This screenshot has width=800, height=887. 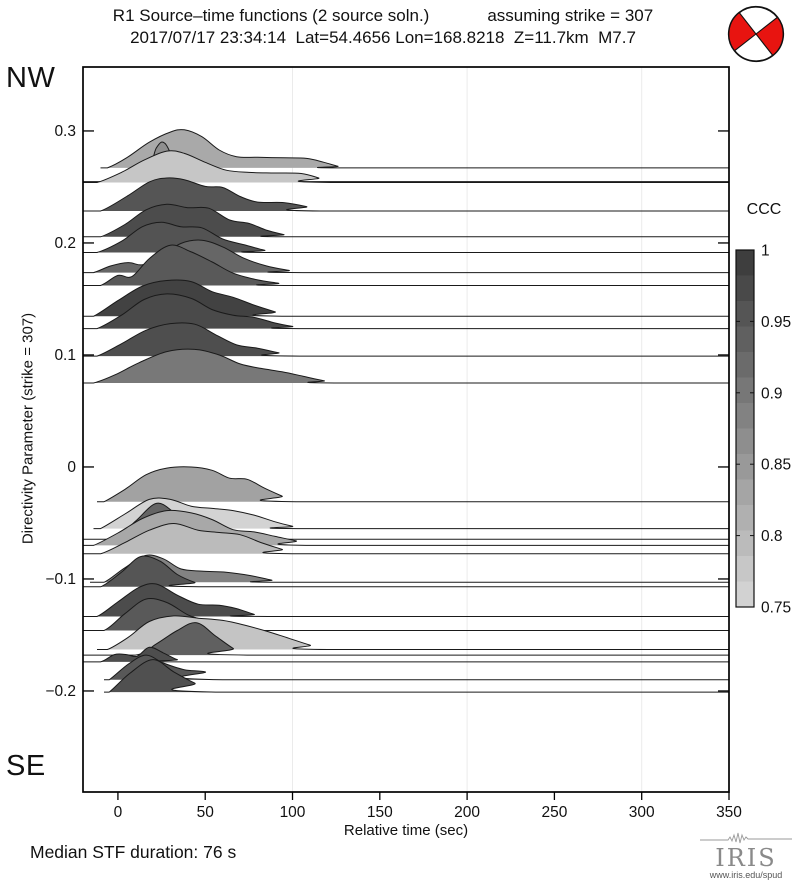 What do you see at coordinates (406, 830) in the screenshot?
I see `x-axis-title: Relative time (sec)` at bounding box center [406, 830].